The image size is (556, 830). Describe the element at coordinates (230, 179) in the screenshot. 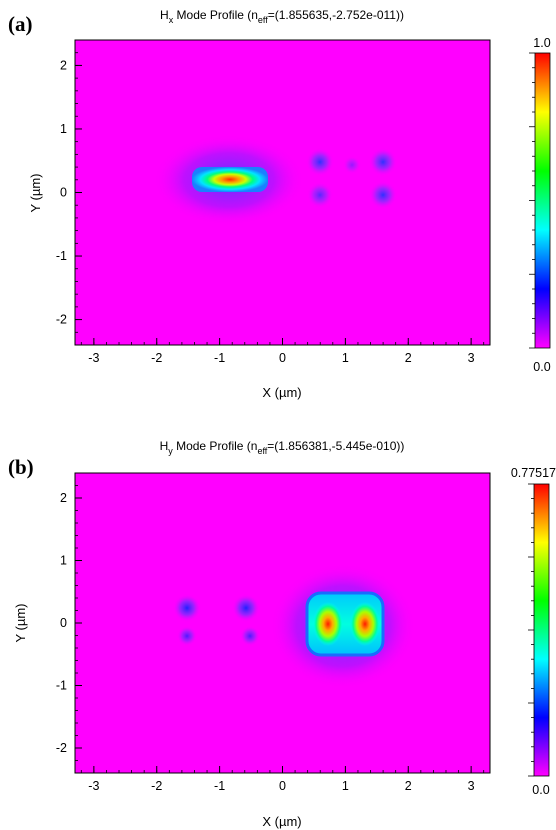

I see `mode-core` at that location.